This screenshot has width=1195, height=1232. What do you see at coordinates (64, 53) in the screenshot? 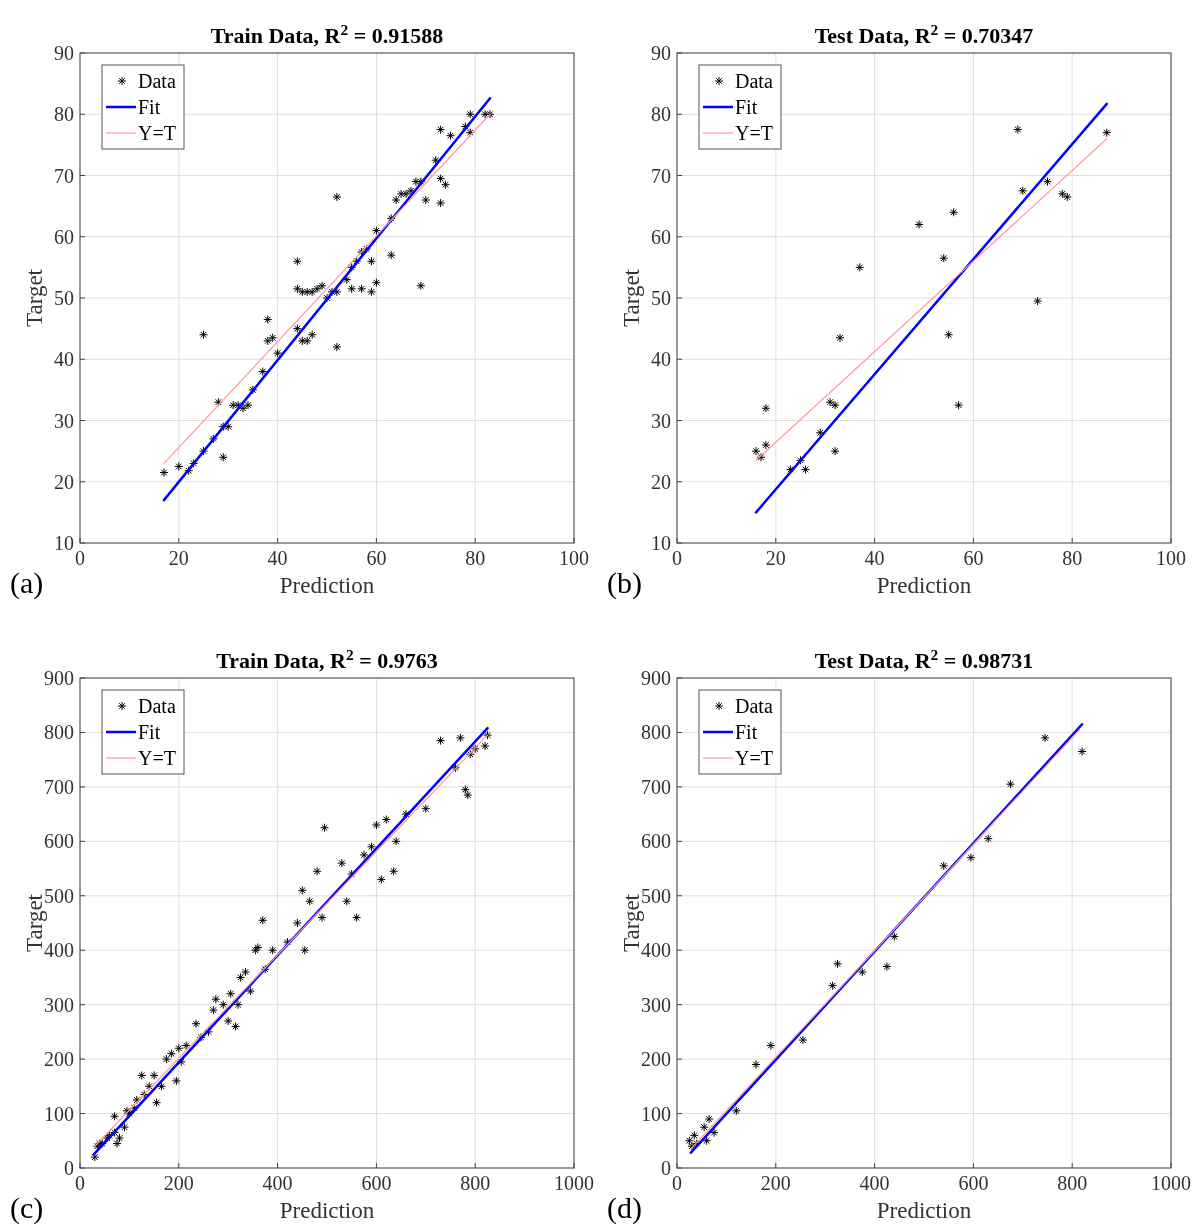
I see `y-tick-label: 90` at bounding box center [64, 53].